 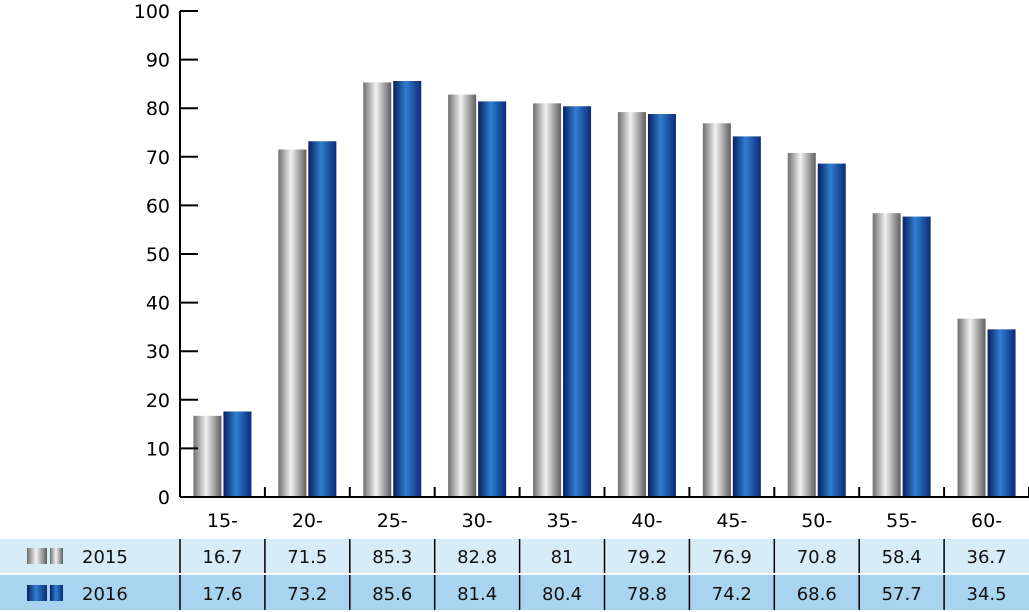 I want to click on table-cell-2016: 17.6, so click(x=222, y=594).